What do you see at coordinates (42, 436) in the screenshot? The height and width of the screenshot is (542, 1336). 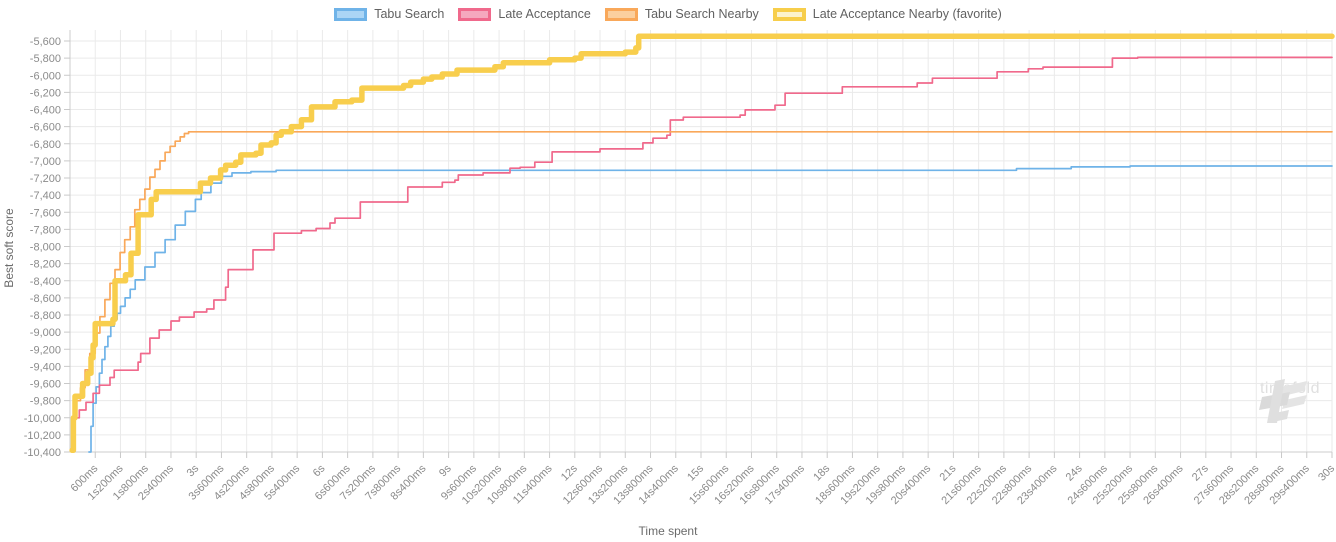 I see `y-tick-label: -10,200` at bounding box center [42, 436].